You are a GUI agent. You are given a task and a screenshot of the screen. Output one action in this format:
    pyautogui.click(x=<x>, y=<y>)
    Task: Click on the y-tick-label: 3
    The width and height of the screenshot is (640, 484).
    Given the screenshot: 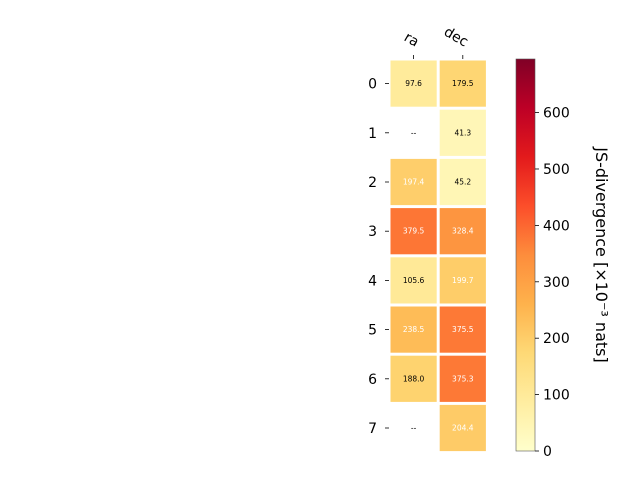 What is the action you would take?
    pyautogui.click(x=372, y=232)
    